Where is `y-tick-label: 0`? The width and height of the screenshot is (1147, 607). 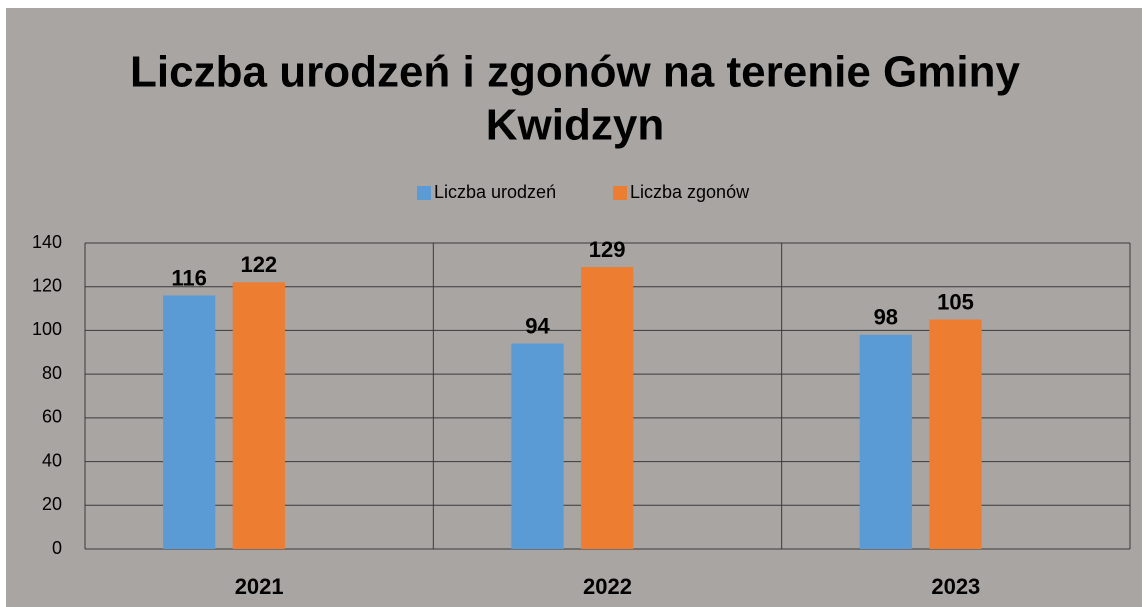
y-tick-label: 0 is located at coordinates (57, 548).